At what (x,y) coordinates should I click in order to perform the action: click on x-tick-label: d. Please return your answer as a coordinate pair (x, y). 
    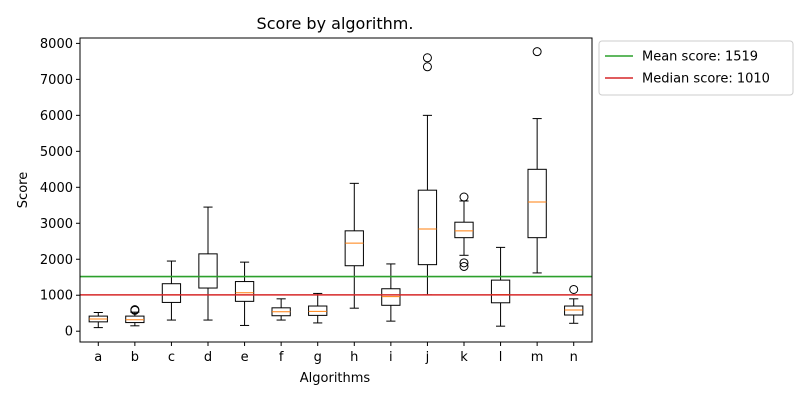
    Looking at the image, I should click on (208, 357).